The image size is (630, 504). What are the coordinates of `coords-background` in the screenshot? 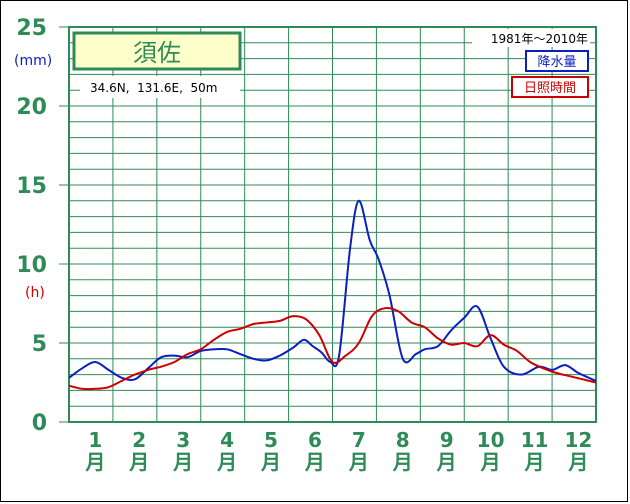 It's located at (160, 87).